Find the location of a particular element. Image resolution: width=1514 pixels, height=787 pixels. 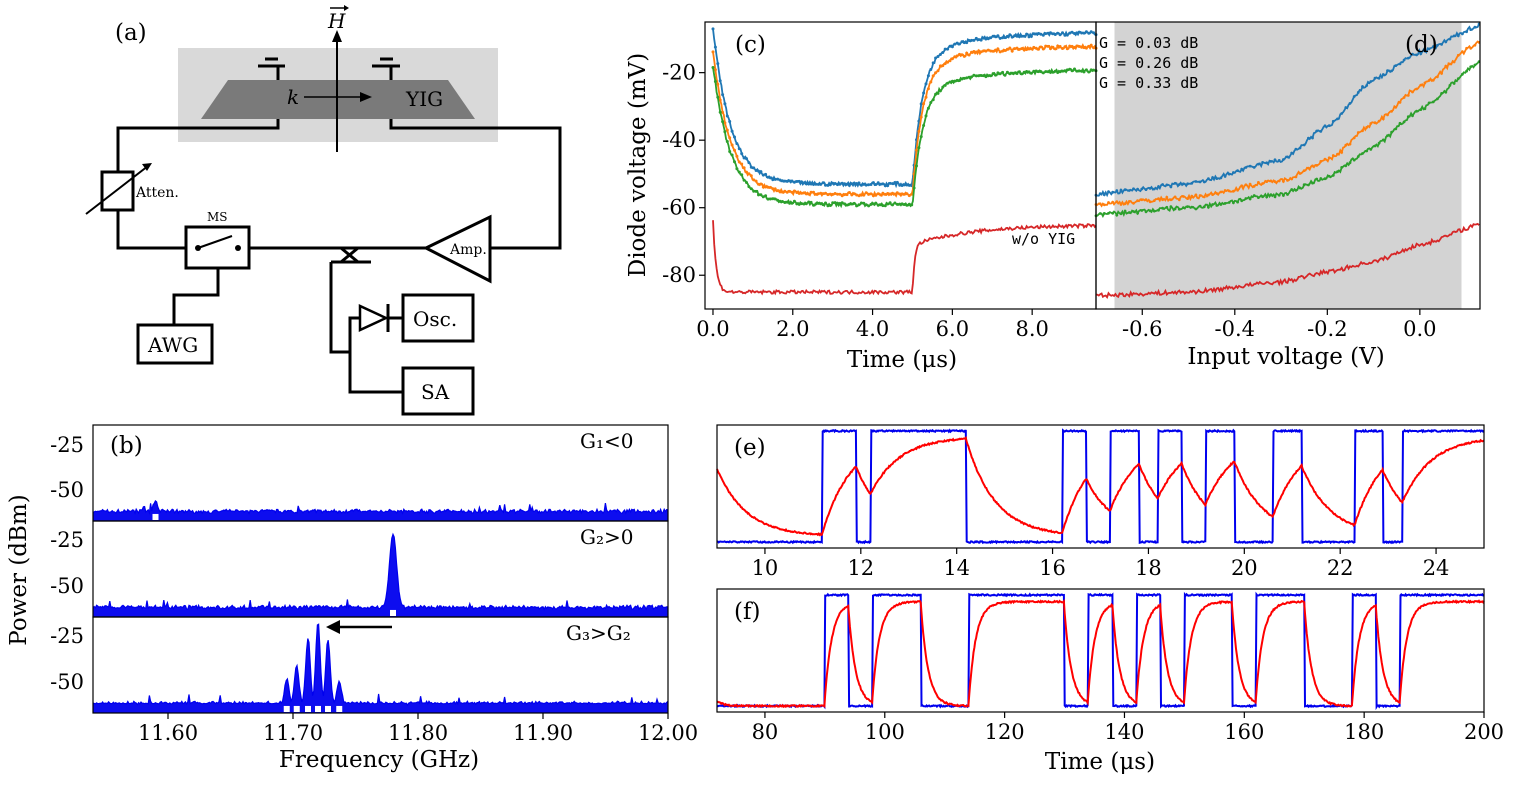

b-ytick-5: -25 is located at coordinates (67, 636).